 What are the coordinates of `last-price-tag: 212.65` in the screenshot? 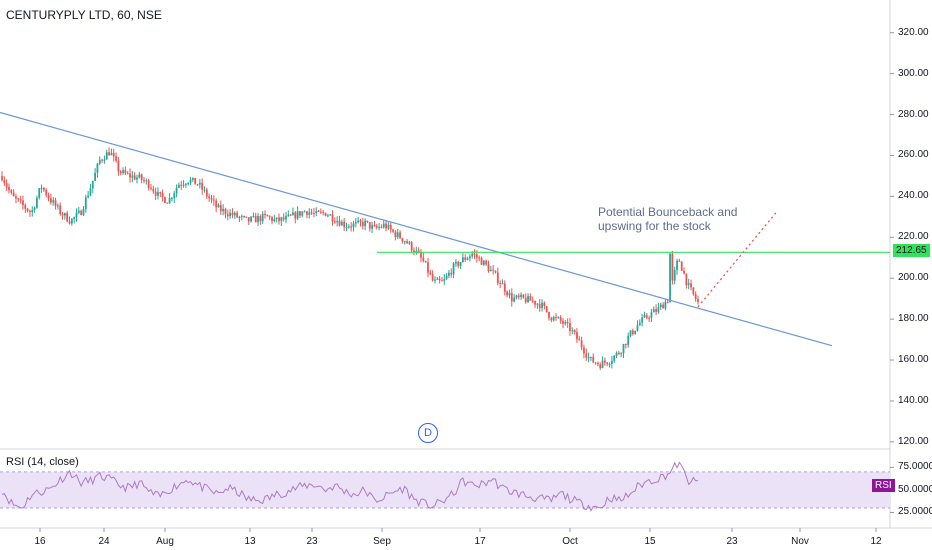 It's located at (911, 250).